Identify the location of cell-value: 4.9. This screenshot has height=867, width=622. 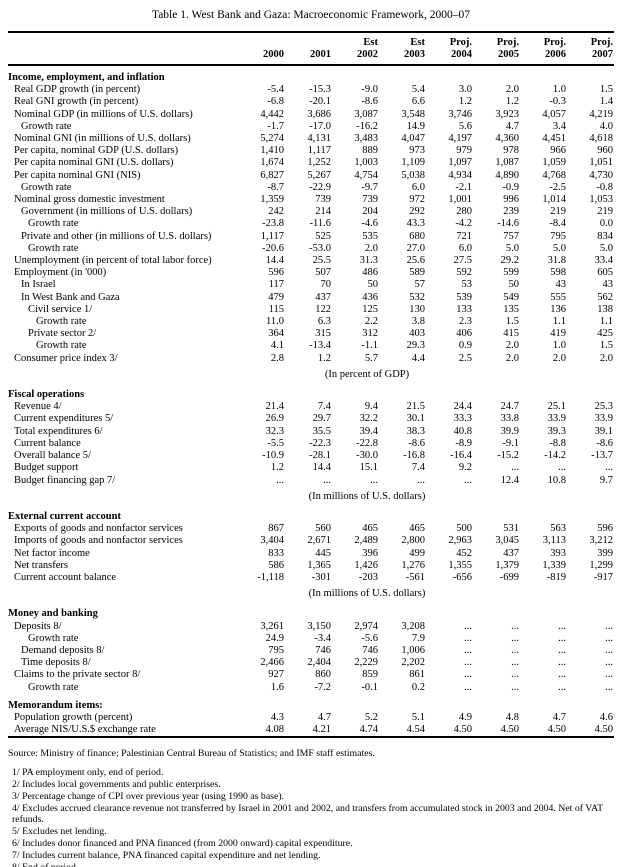
(465, 717).